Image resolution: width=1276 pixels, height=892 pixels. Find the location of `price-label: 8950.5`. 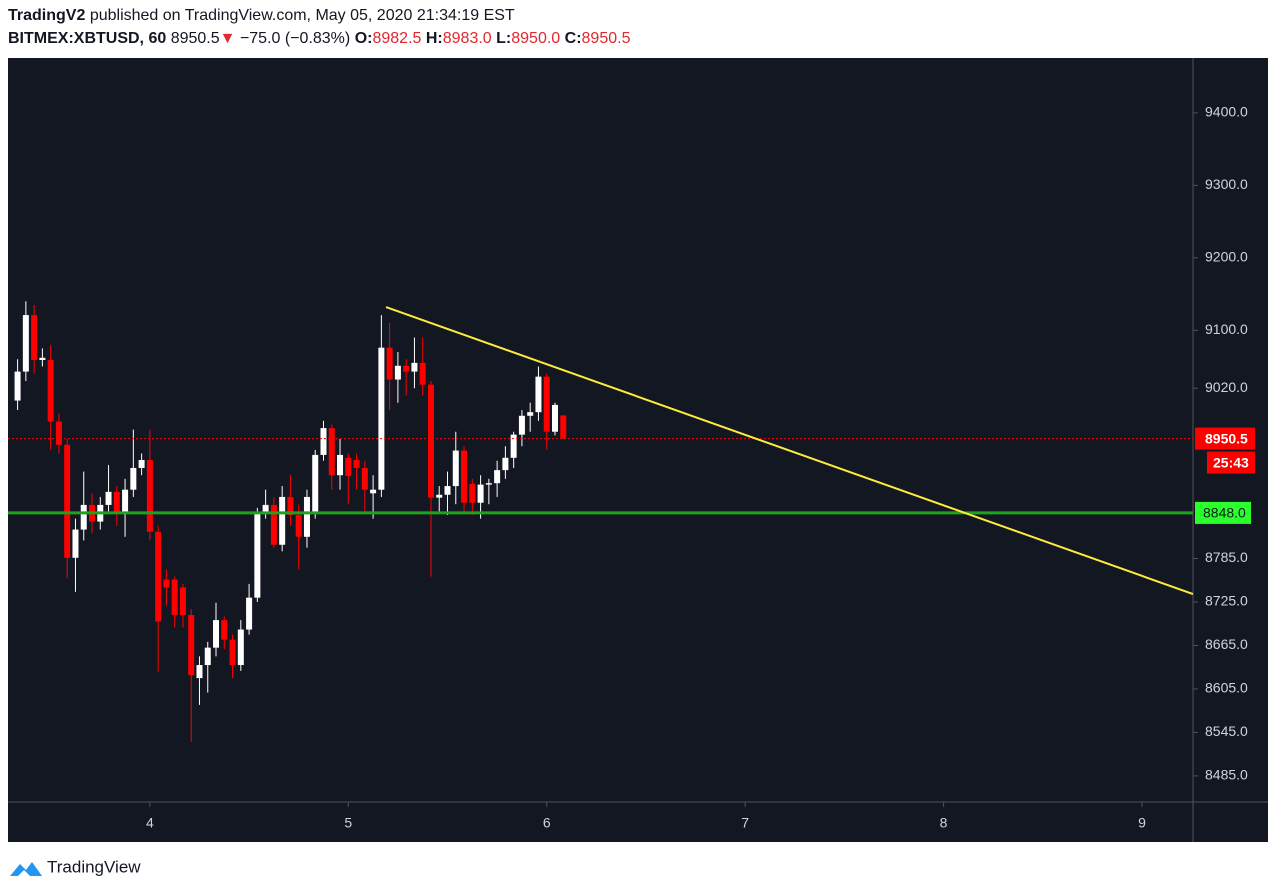

price-label: 8950.5 is located at coordinates (1226, 438).